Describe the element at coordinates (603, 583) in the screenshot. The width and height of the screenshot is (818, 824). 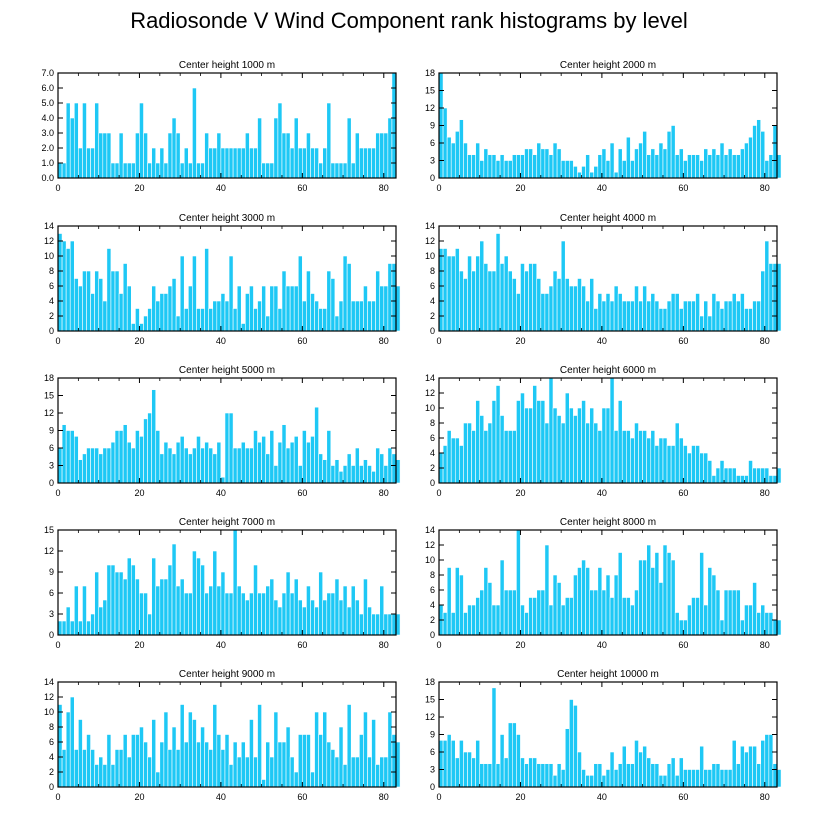
I see `panel-7: Center height 8000 m 0 20 40 60 80 0 2 4 6 8 10 12 14` at that location.